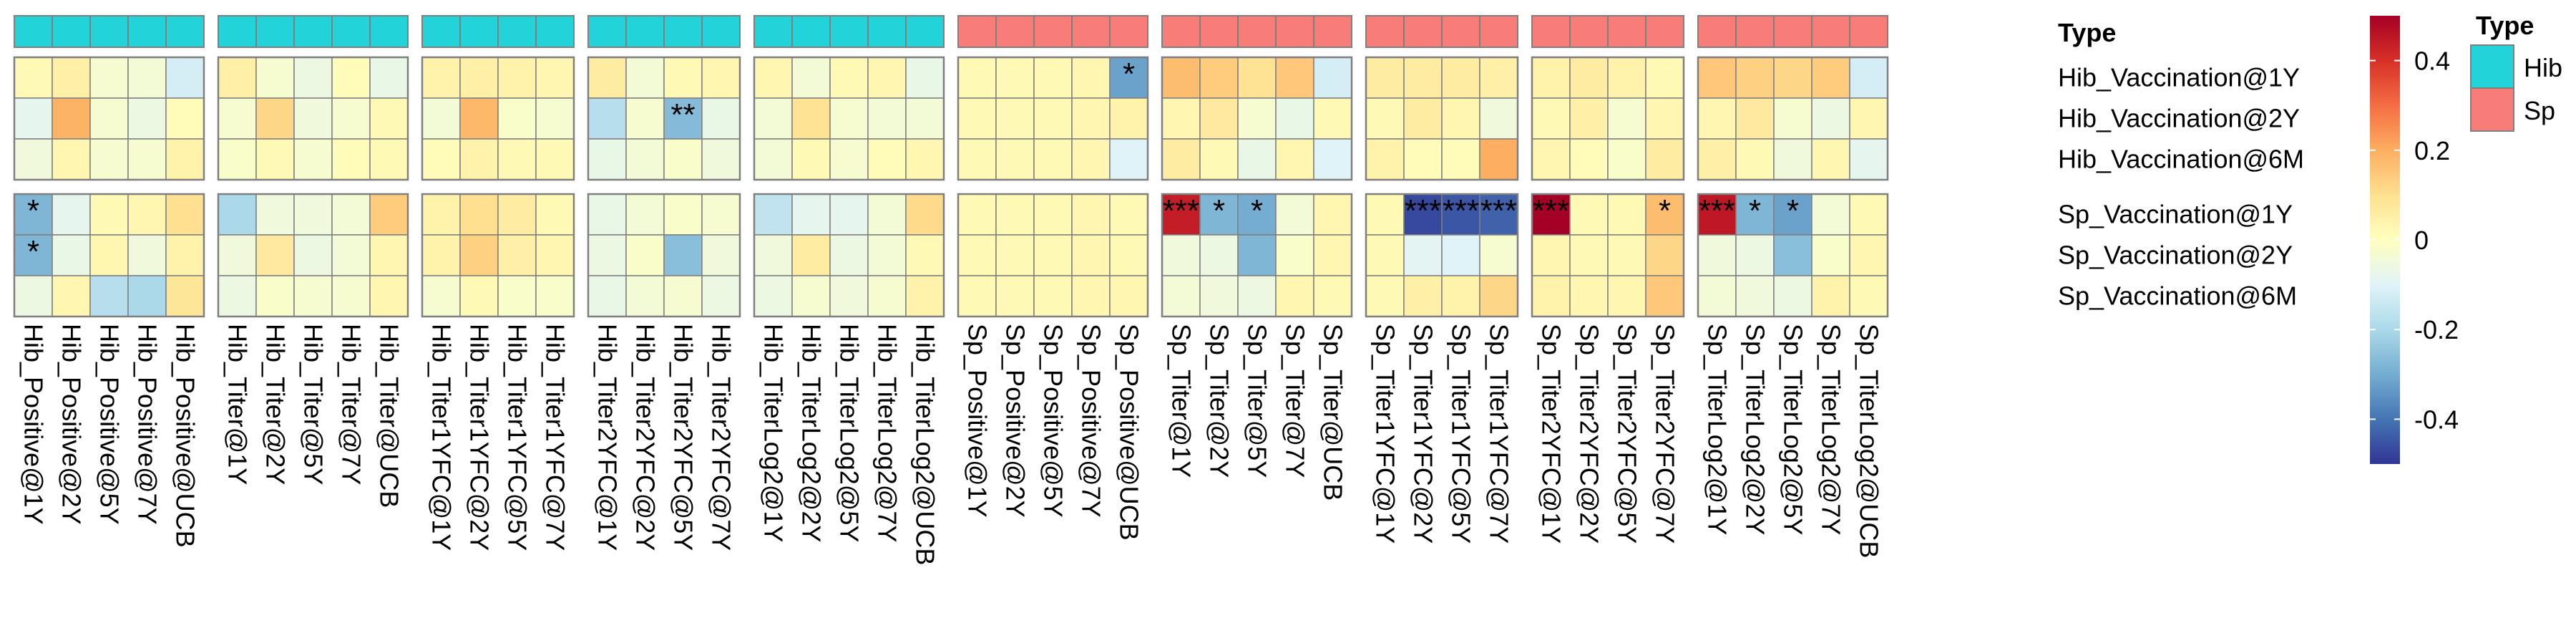 This screenshot has height=623, width=2576. What do you see at coordinates (925, 444) in the screenshot?
I see `column-label: Hib_TiterLog2@UCB` at bounding box center [925, 444].